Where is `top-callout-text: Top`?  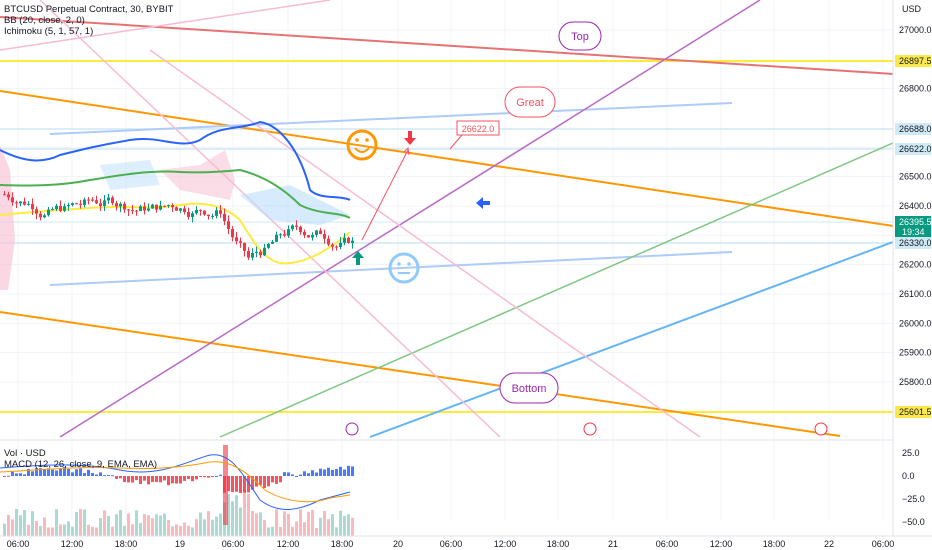 top-callout-text: Top is located at coordinates (580, 37).